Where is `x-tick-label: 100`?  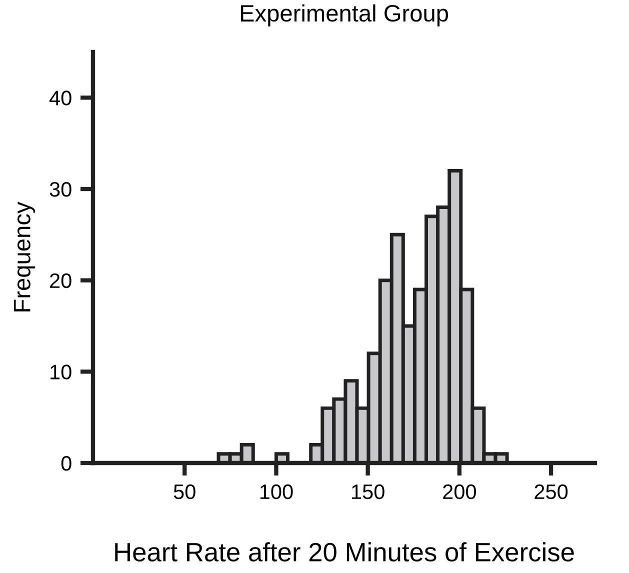
x-tick-label: 100 is located at coordinates (276, 492).